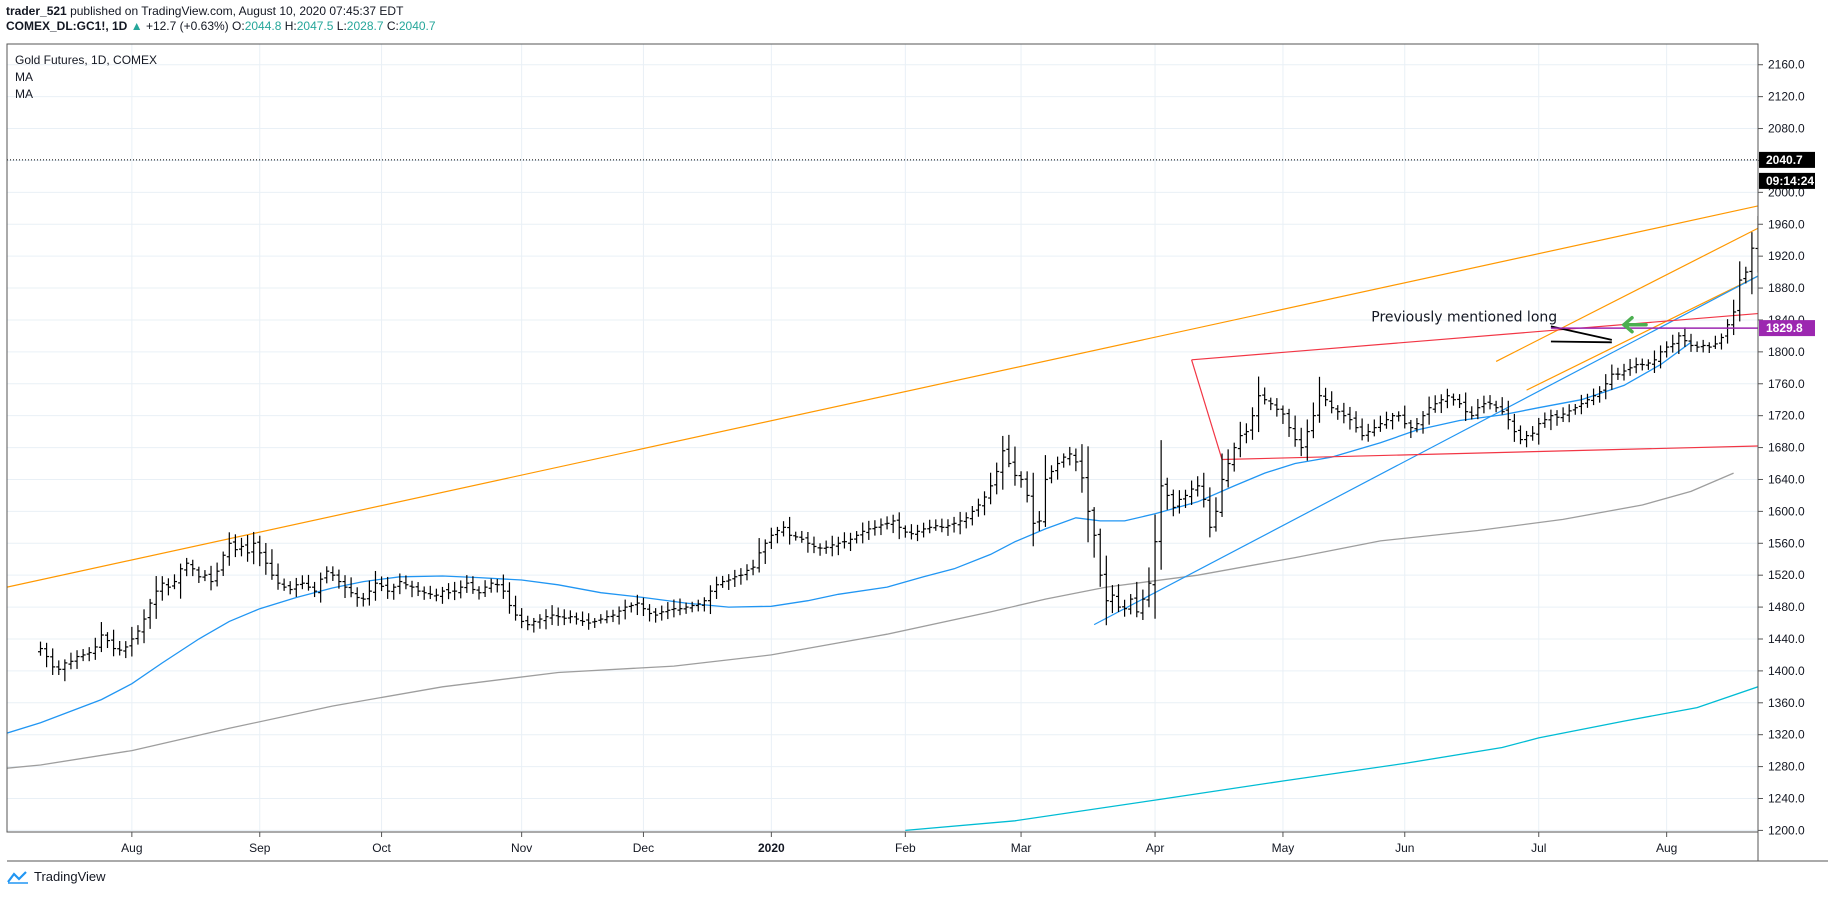  I want to click on tradingview-logo-icon, so click(18, 877).